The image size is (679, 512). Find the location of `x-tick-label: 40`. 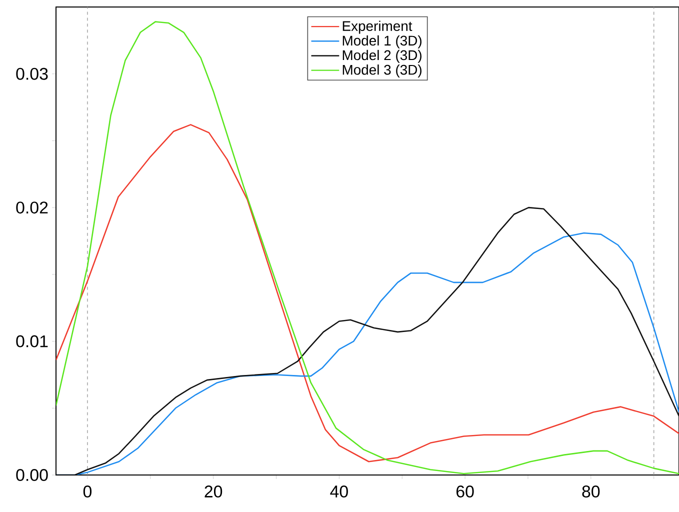

x-tick-label: 40 is located at coordinates (339, 491).